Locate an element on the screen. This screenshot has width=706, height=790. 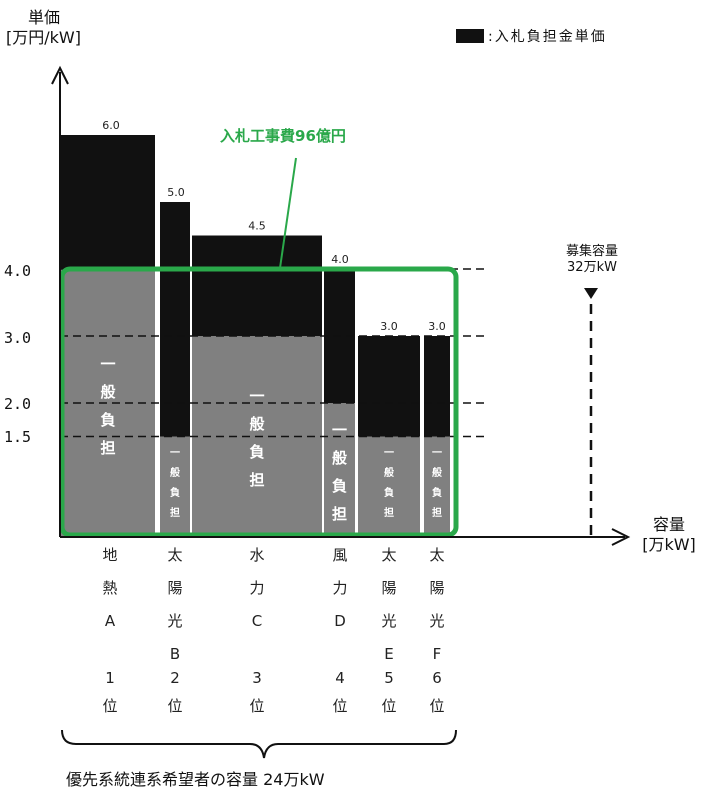
category-char: 熱 is located at coordinates (110, 588).